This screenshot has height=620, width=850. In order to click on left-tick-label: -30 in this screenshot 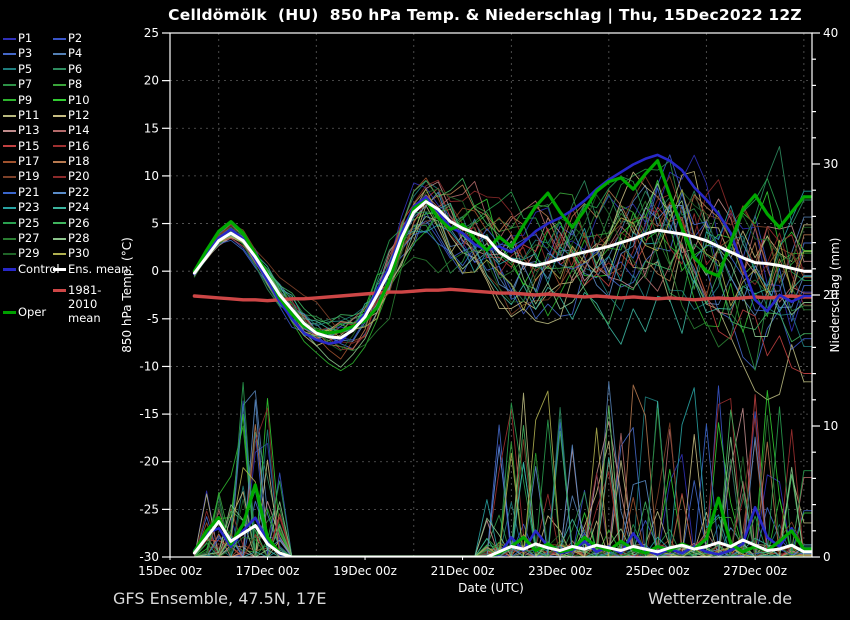, I will do `click(149, 557)`.